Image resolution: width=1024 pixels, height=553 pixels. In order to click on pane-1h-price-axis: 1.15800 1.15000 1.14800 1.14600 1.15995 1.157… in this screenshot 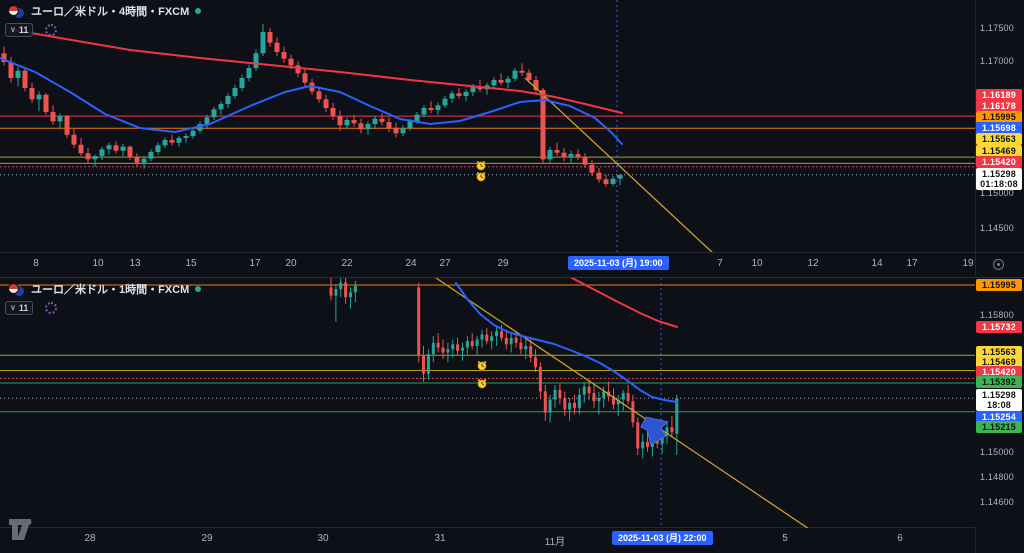, I will do `click(999, 403)`.